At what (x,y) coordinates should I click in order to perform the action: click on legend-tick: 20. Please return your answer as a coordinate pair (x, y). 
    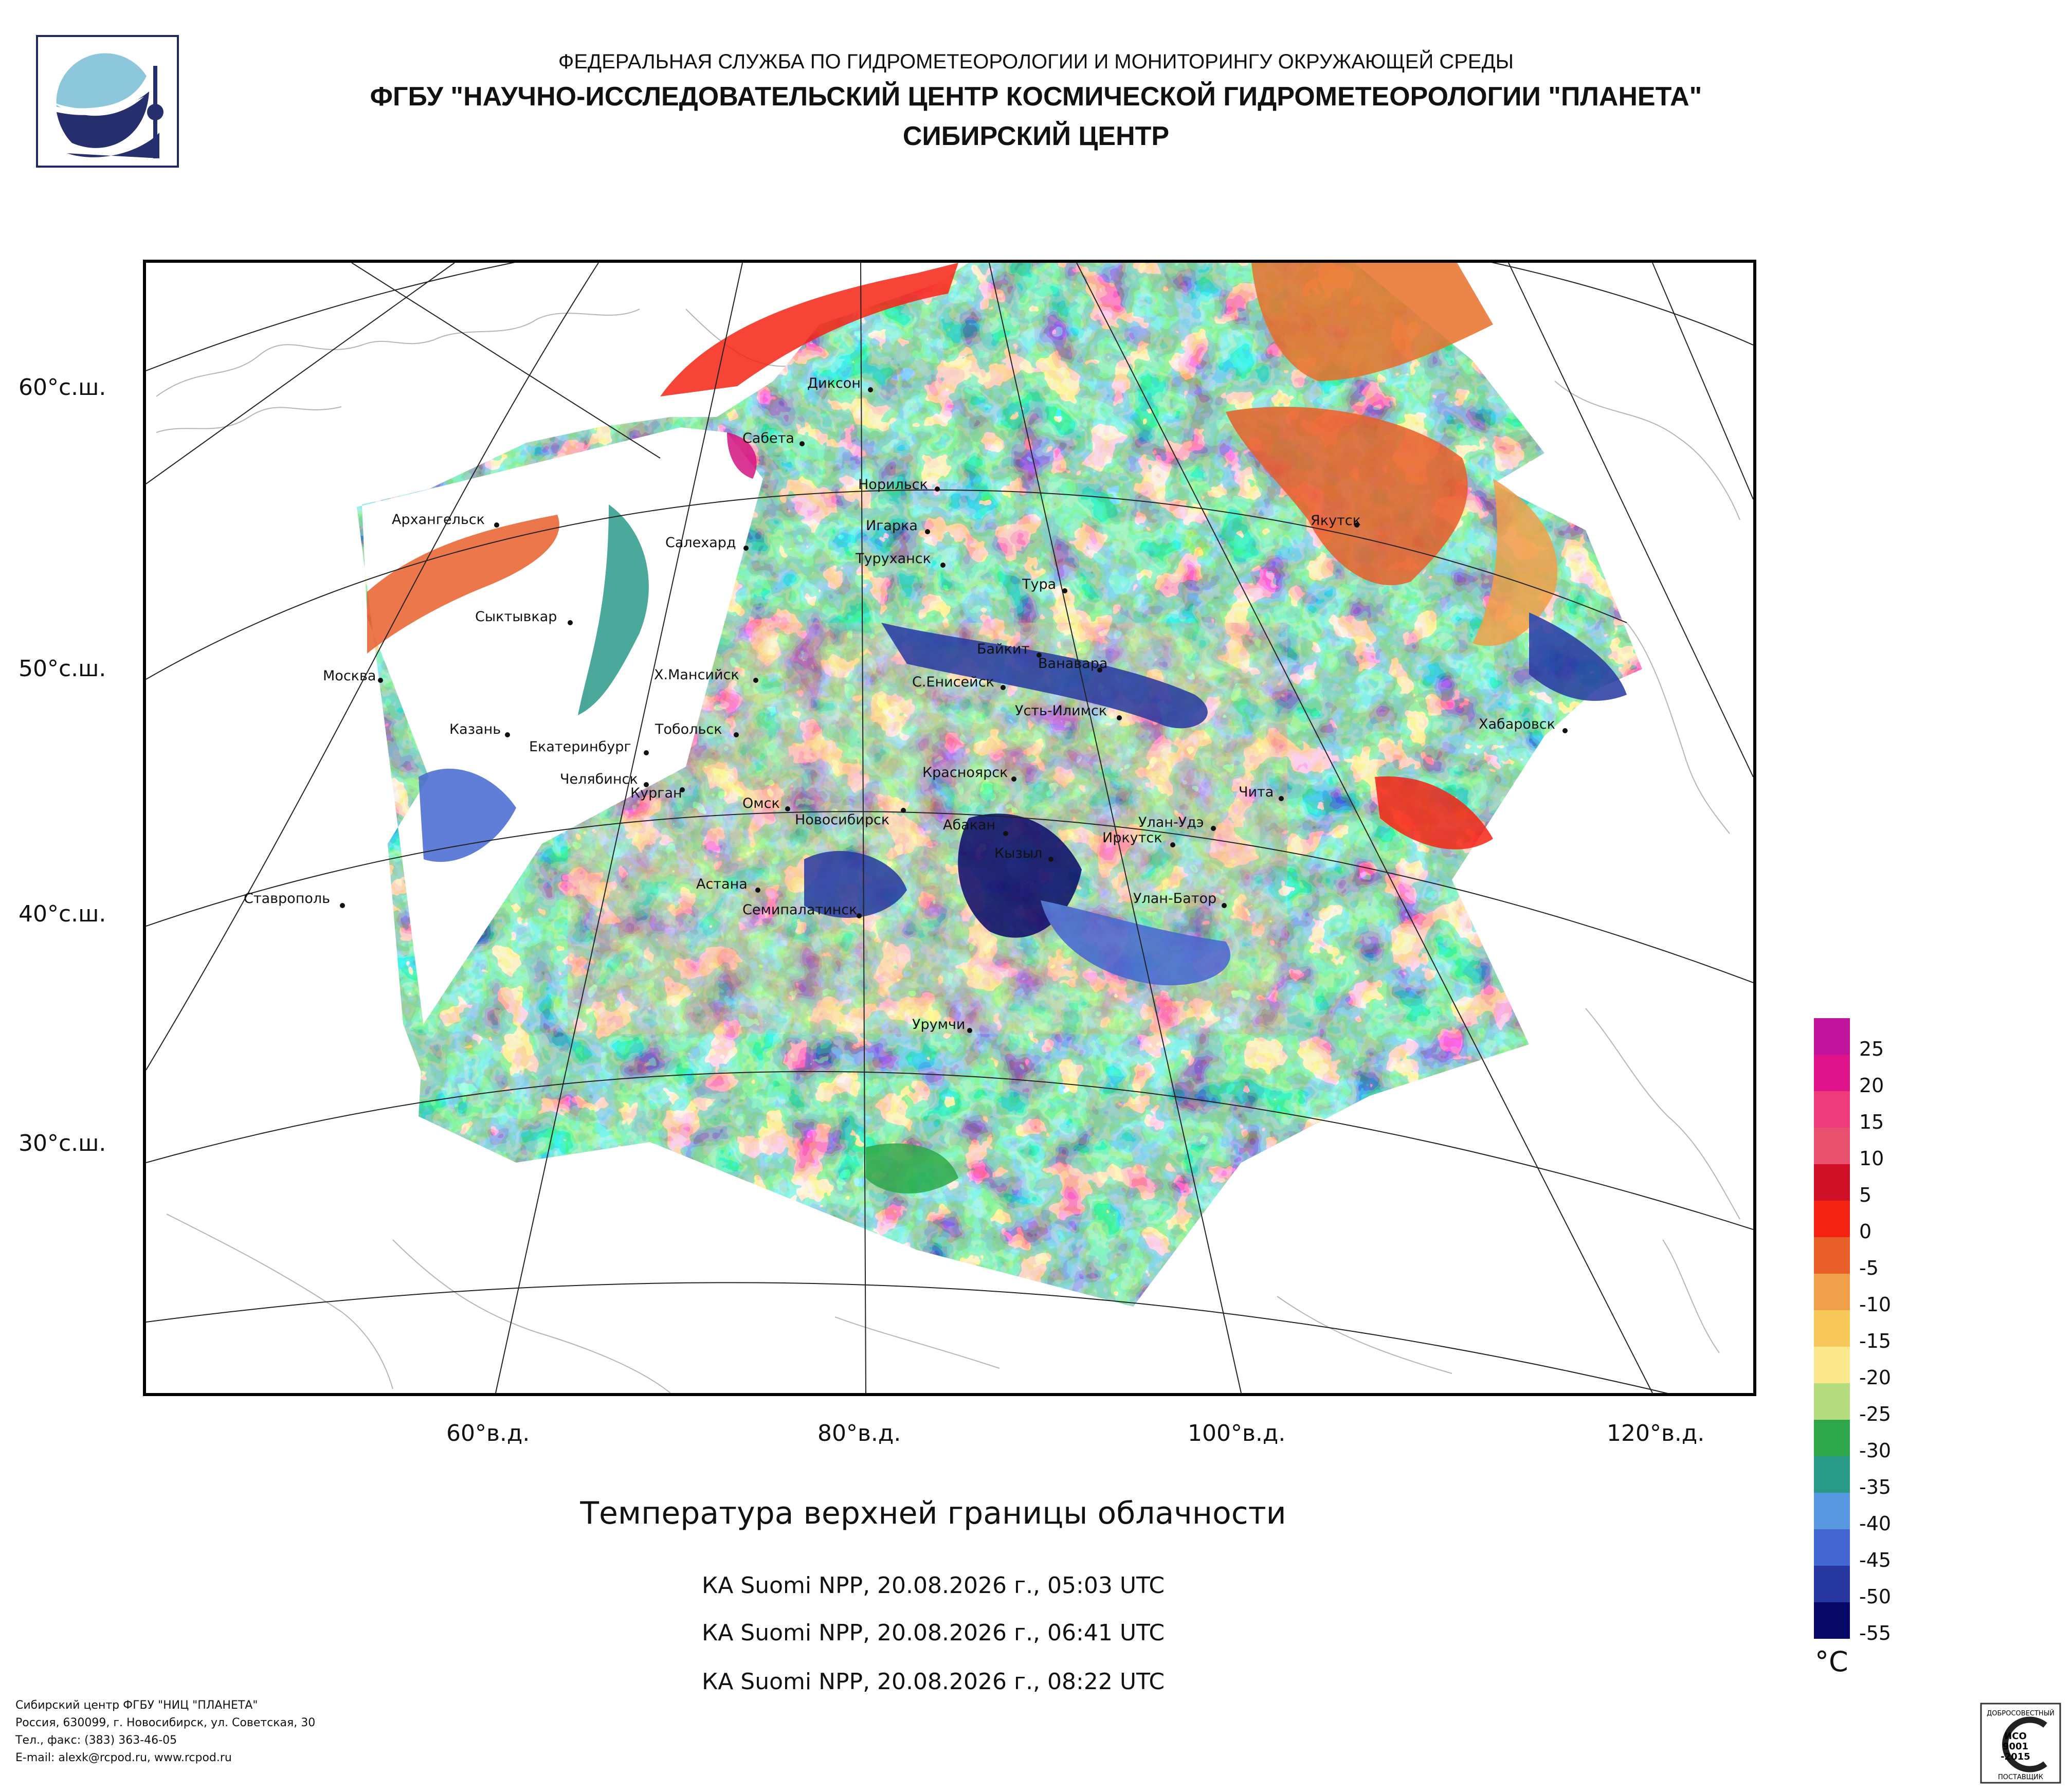
    Looking at the image, I should click on (1871, 1085).